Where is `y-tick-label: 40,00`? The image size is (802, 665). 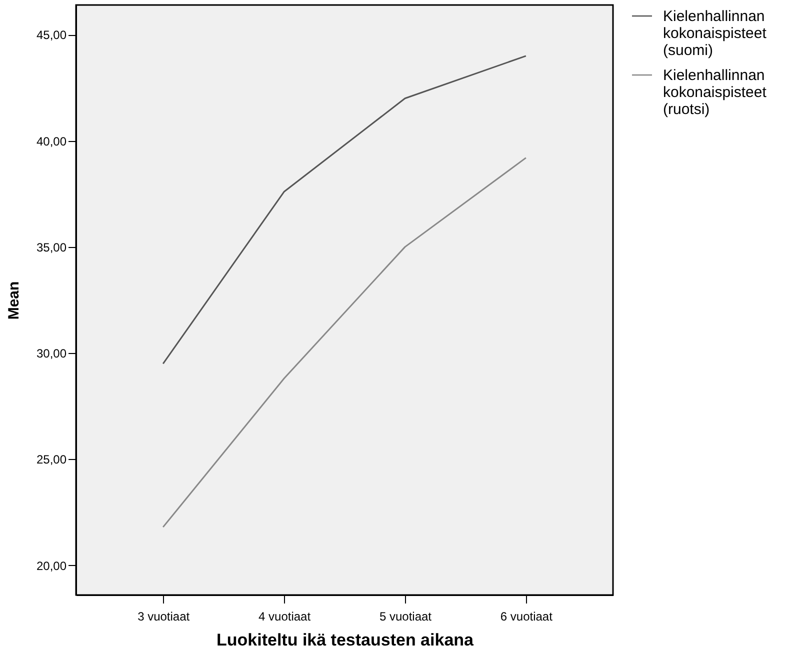 y-tick-label: 40,00 is located at coordinates (51, 141).